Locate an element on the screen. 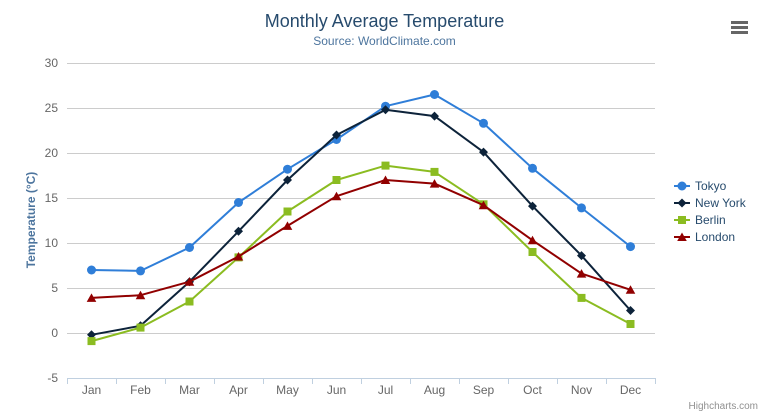 The width and height of the screenshot is (769, 416). y-axis-label: 10 is located at coordinates (52, 243).